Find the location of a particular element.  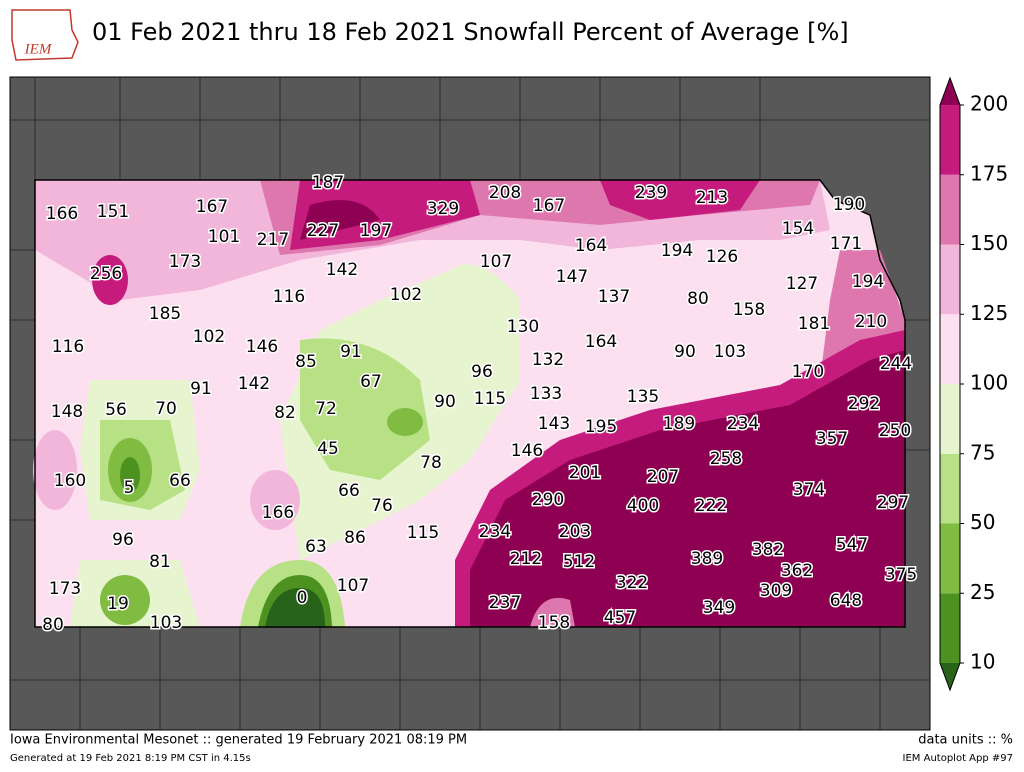

station-value: 91 is located at coordinates (351, 352).